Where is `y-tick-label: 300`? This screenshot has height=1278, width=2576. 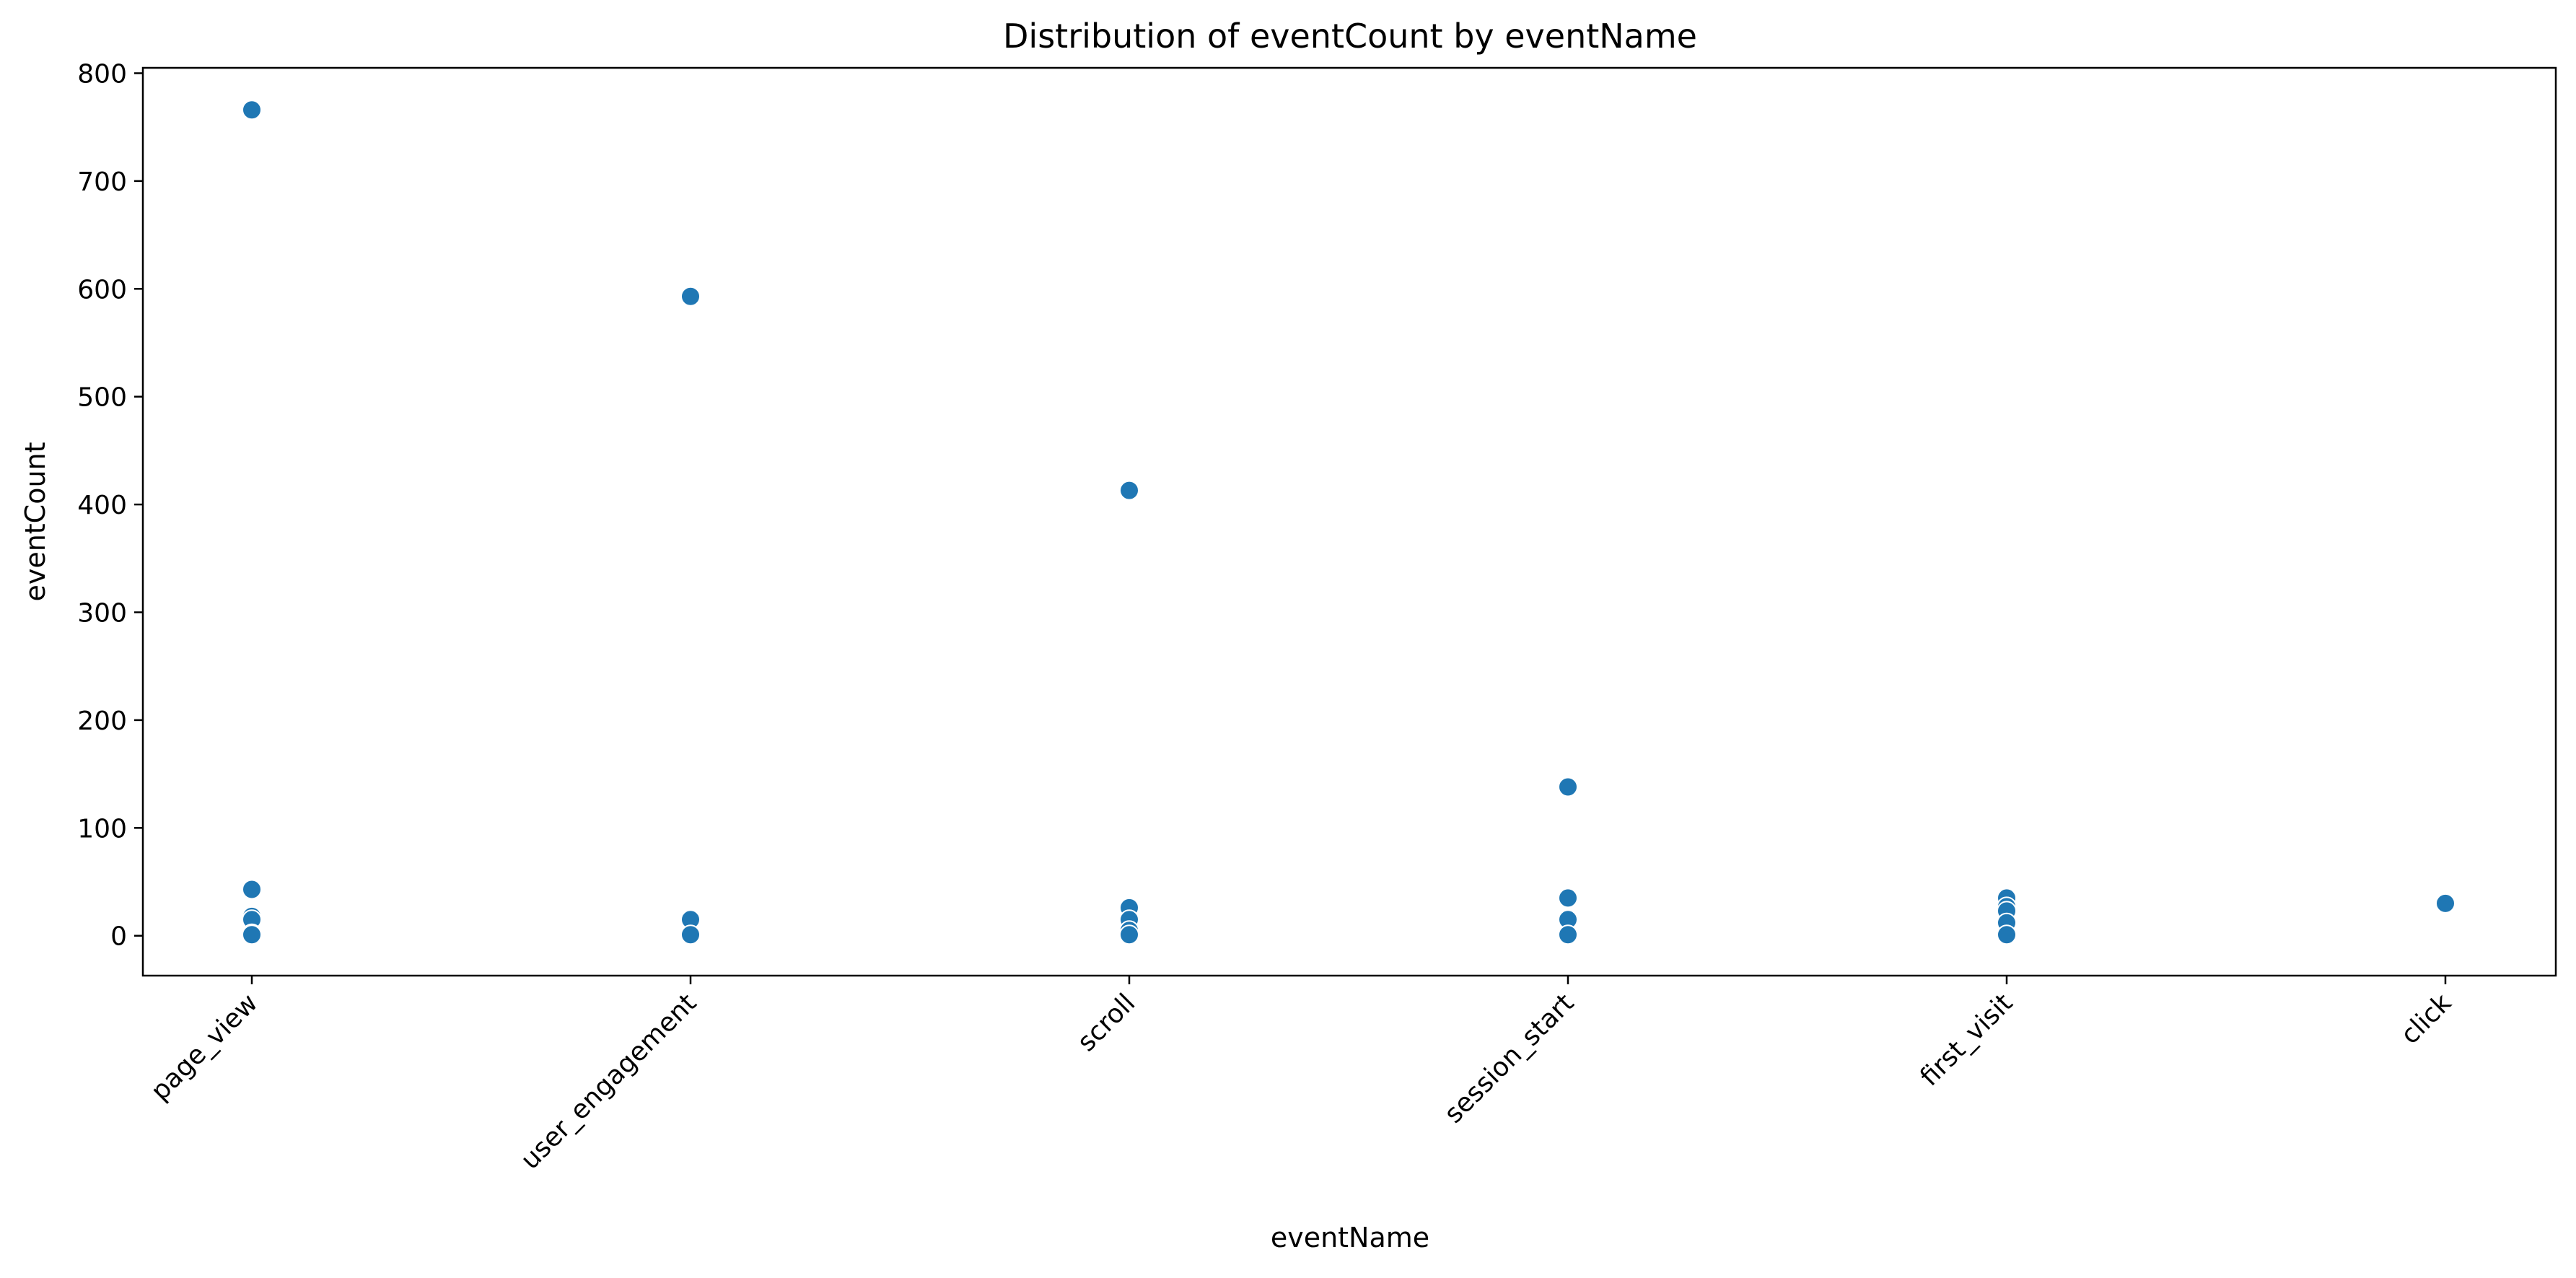 y-tick-label: 300 is located at coordinates (102, 614).